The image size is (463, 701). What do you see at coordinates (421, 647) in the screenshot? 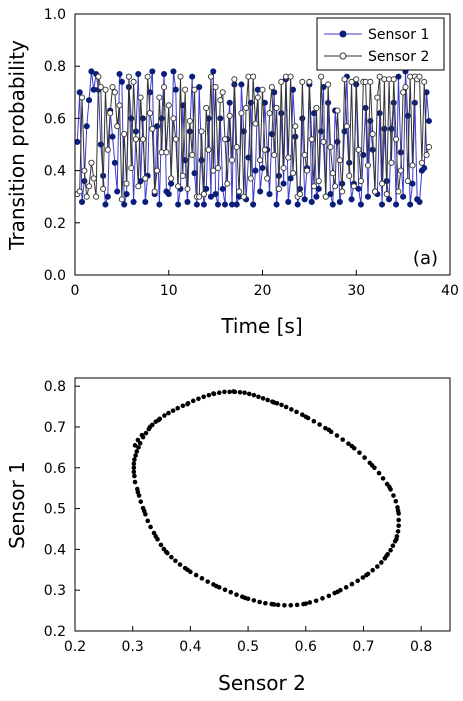
I see `x-tick-label: 0.8` at bounding box center [421, 647].